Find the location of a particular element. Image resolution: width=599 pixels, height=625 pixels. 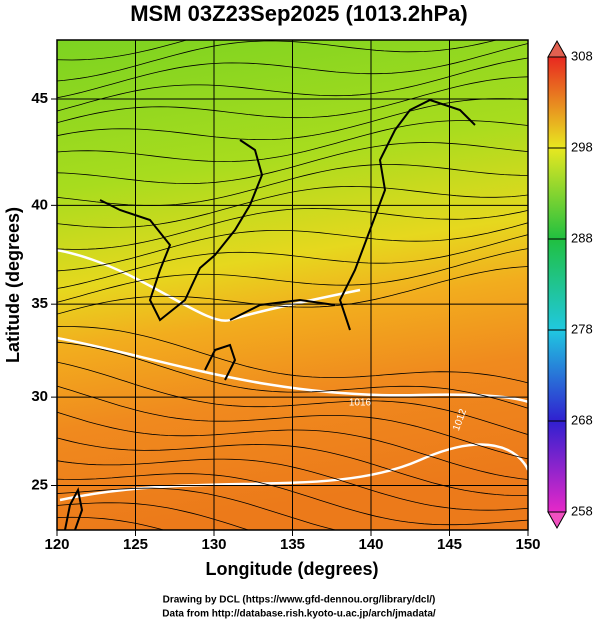

colorbar-tick-label: 278 is located at coordinates (582, 328).